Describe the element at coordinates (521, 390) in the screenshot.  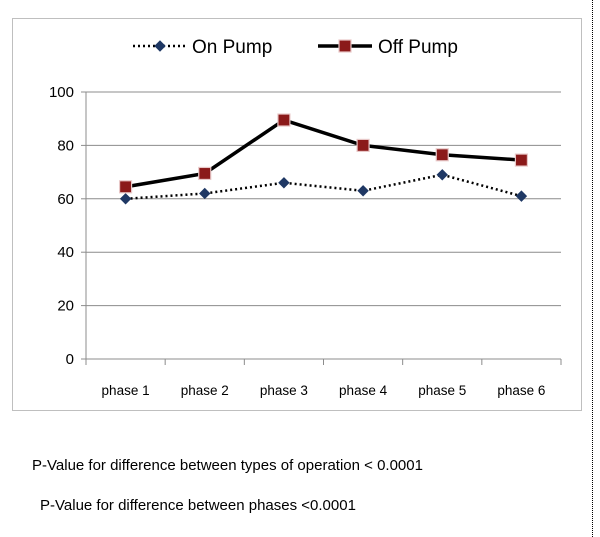
I see `x-tick-label: phase 6` at that location.